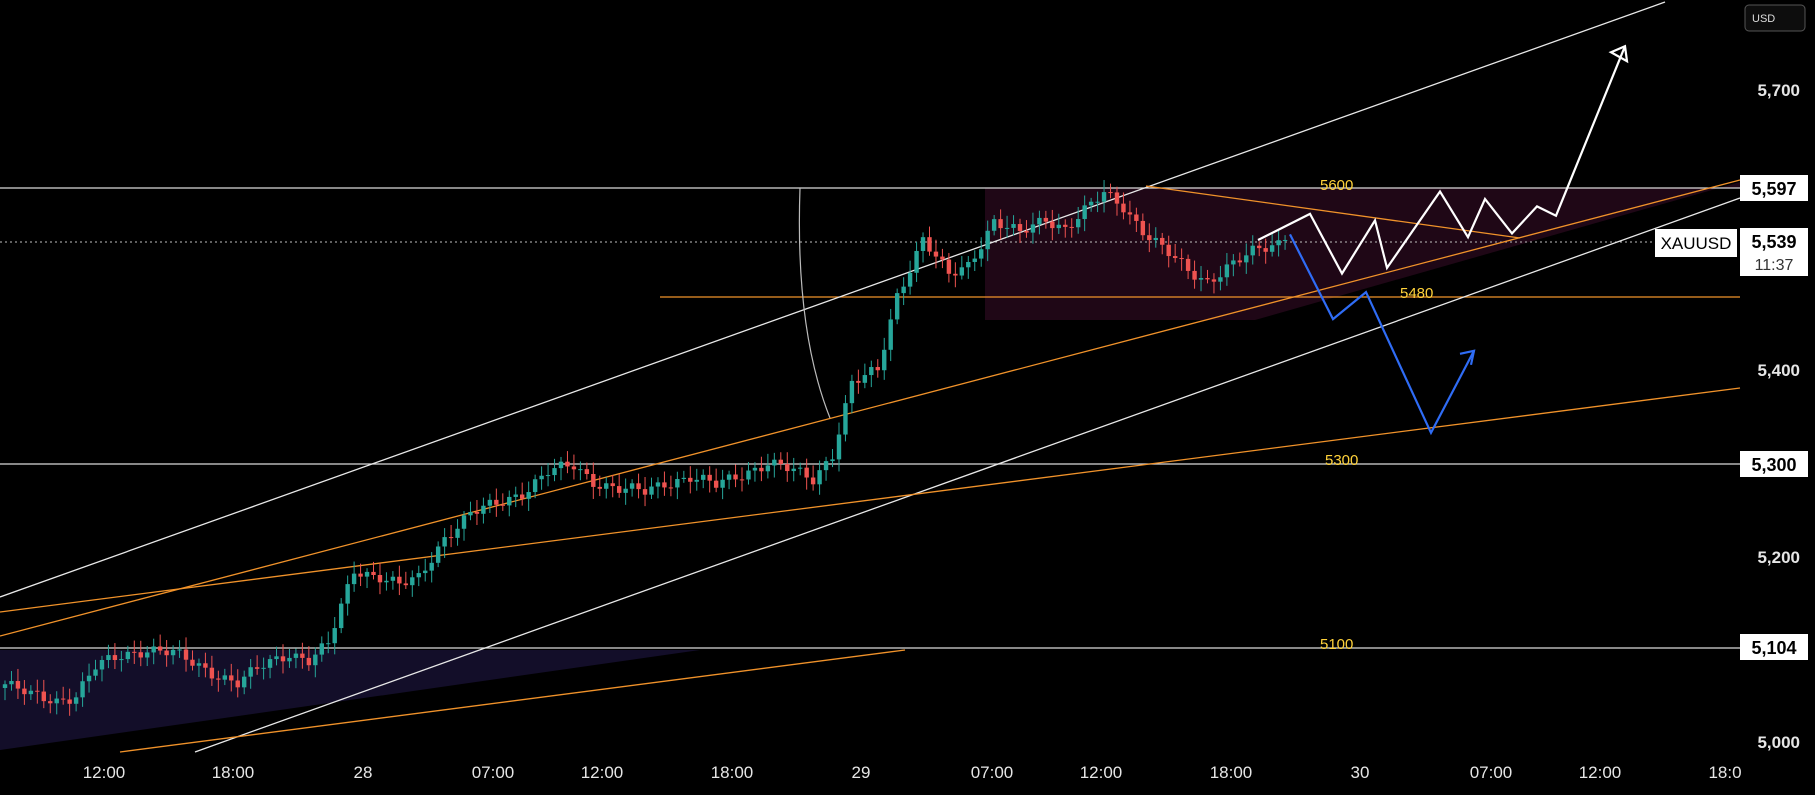  Describe the element at coordinates (1696, 243) in the screenshot. I see `symbol-tag: XAUUSD` at that location.